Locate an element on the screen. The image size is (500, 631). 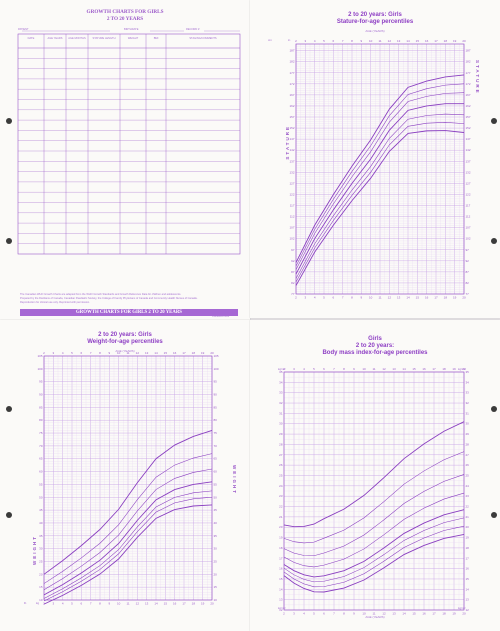
bmi-unit-bottom-left: kg/m² is located at coordinates (282, 608).